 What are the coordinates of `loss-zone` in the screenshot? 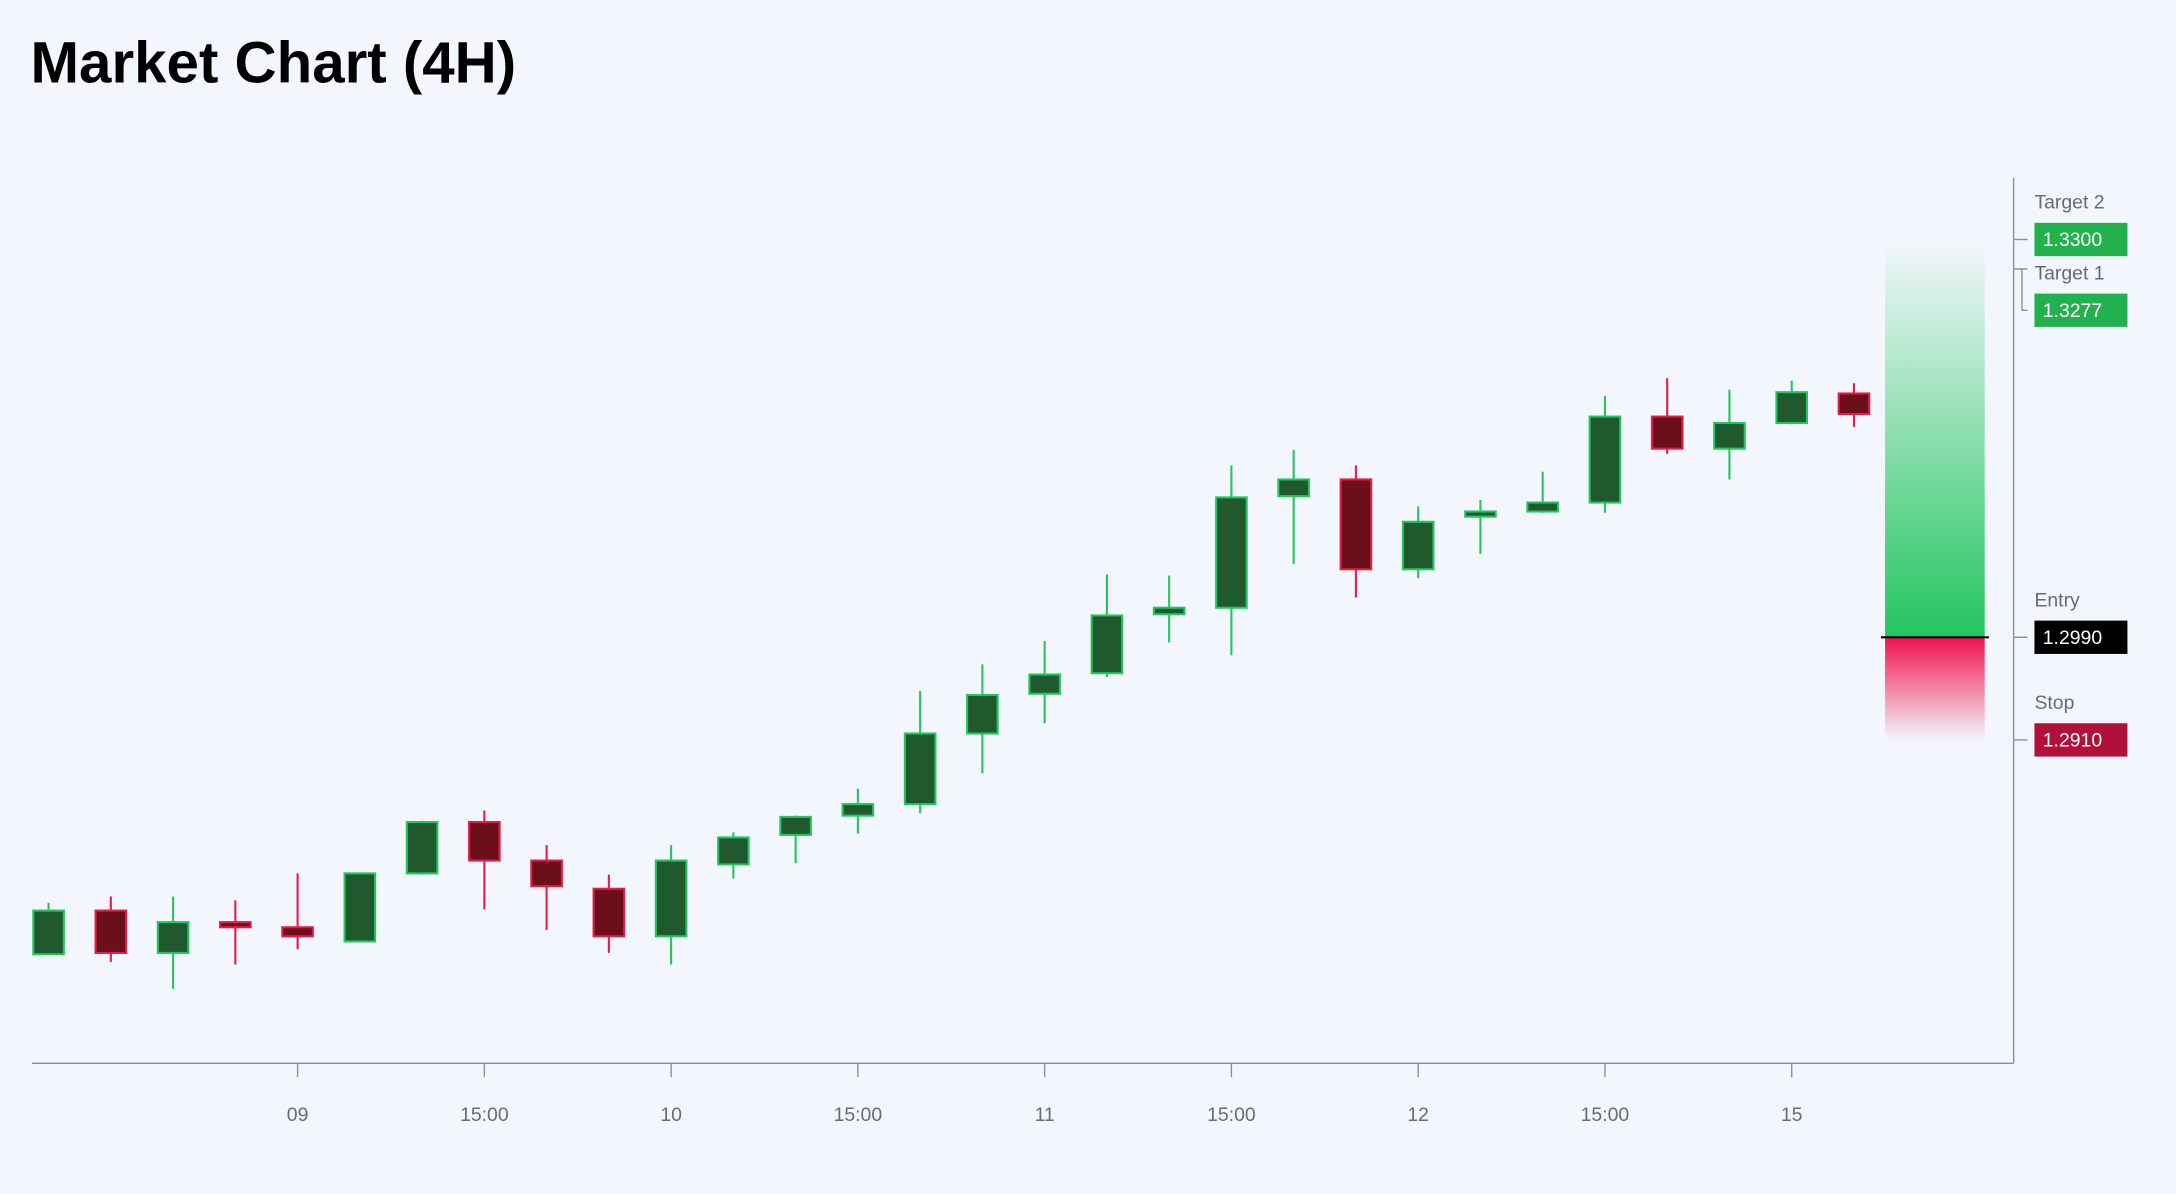 It's located at (1935, 688).